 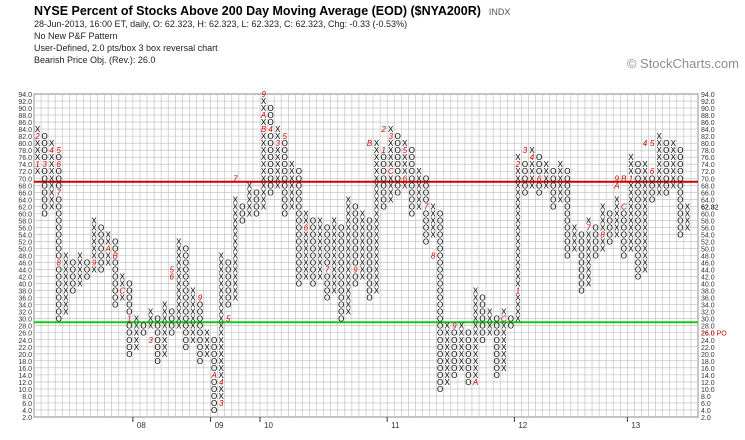 I want to click on y-tick-label-left: 54.0, so click(x=25, y=235).